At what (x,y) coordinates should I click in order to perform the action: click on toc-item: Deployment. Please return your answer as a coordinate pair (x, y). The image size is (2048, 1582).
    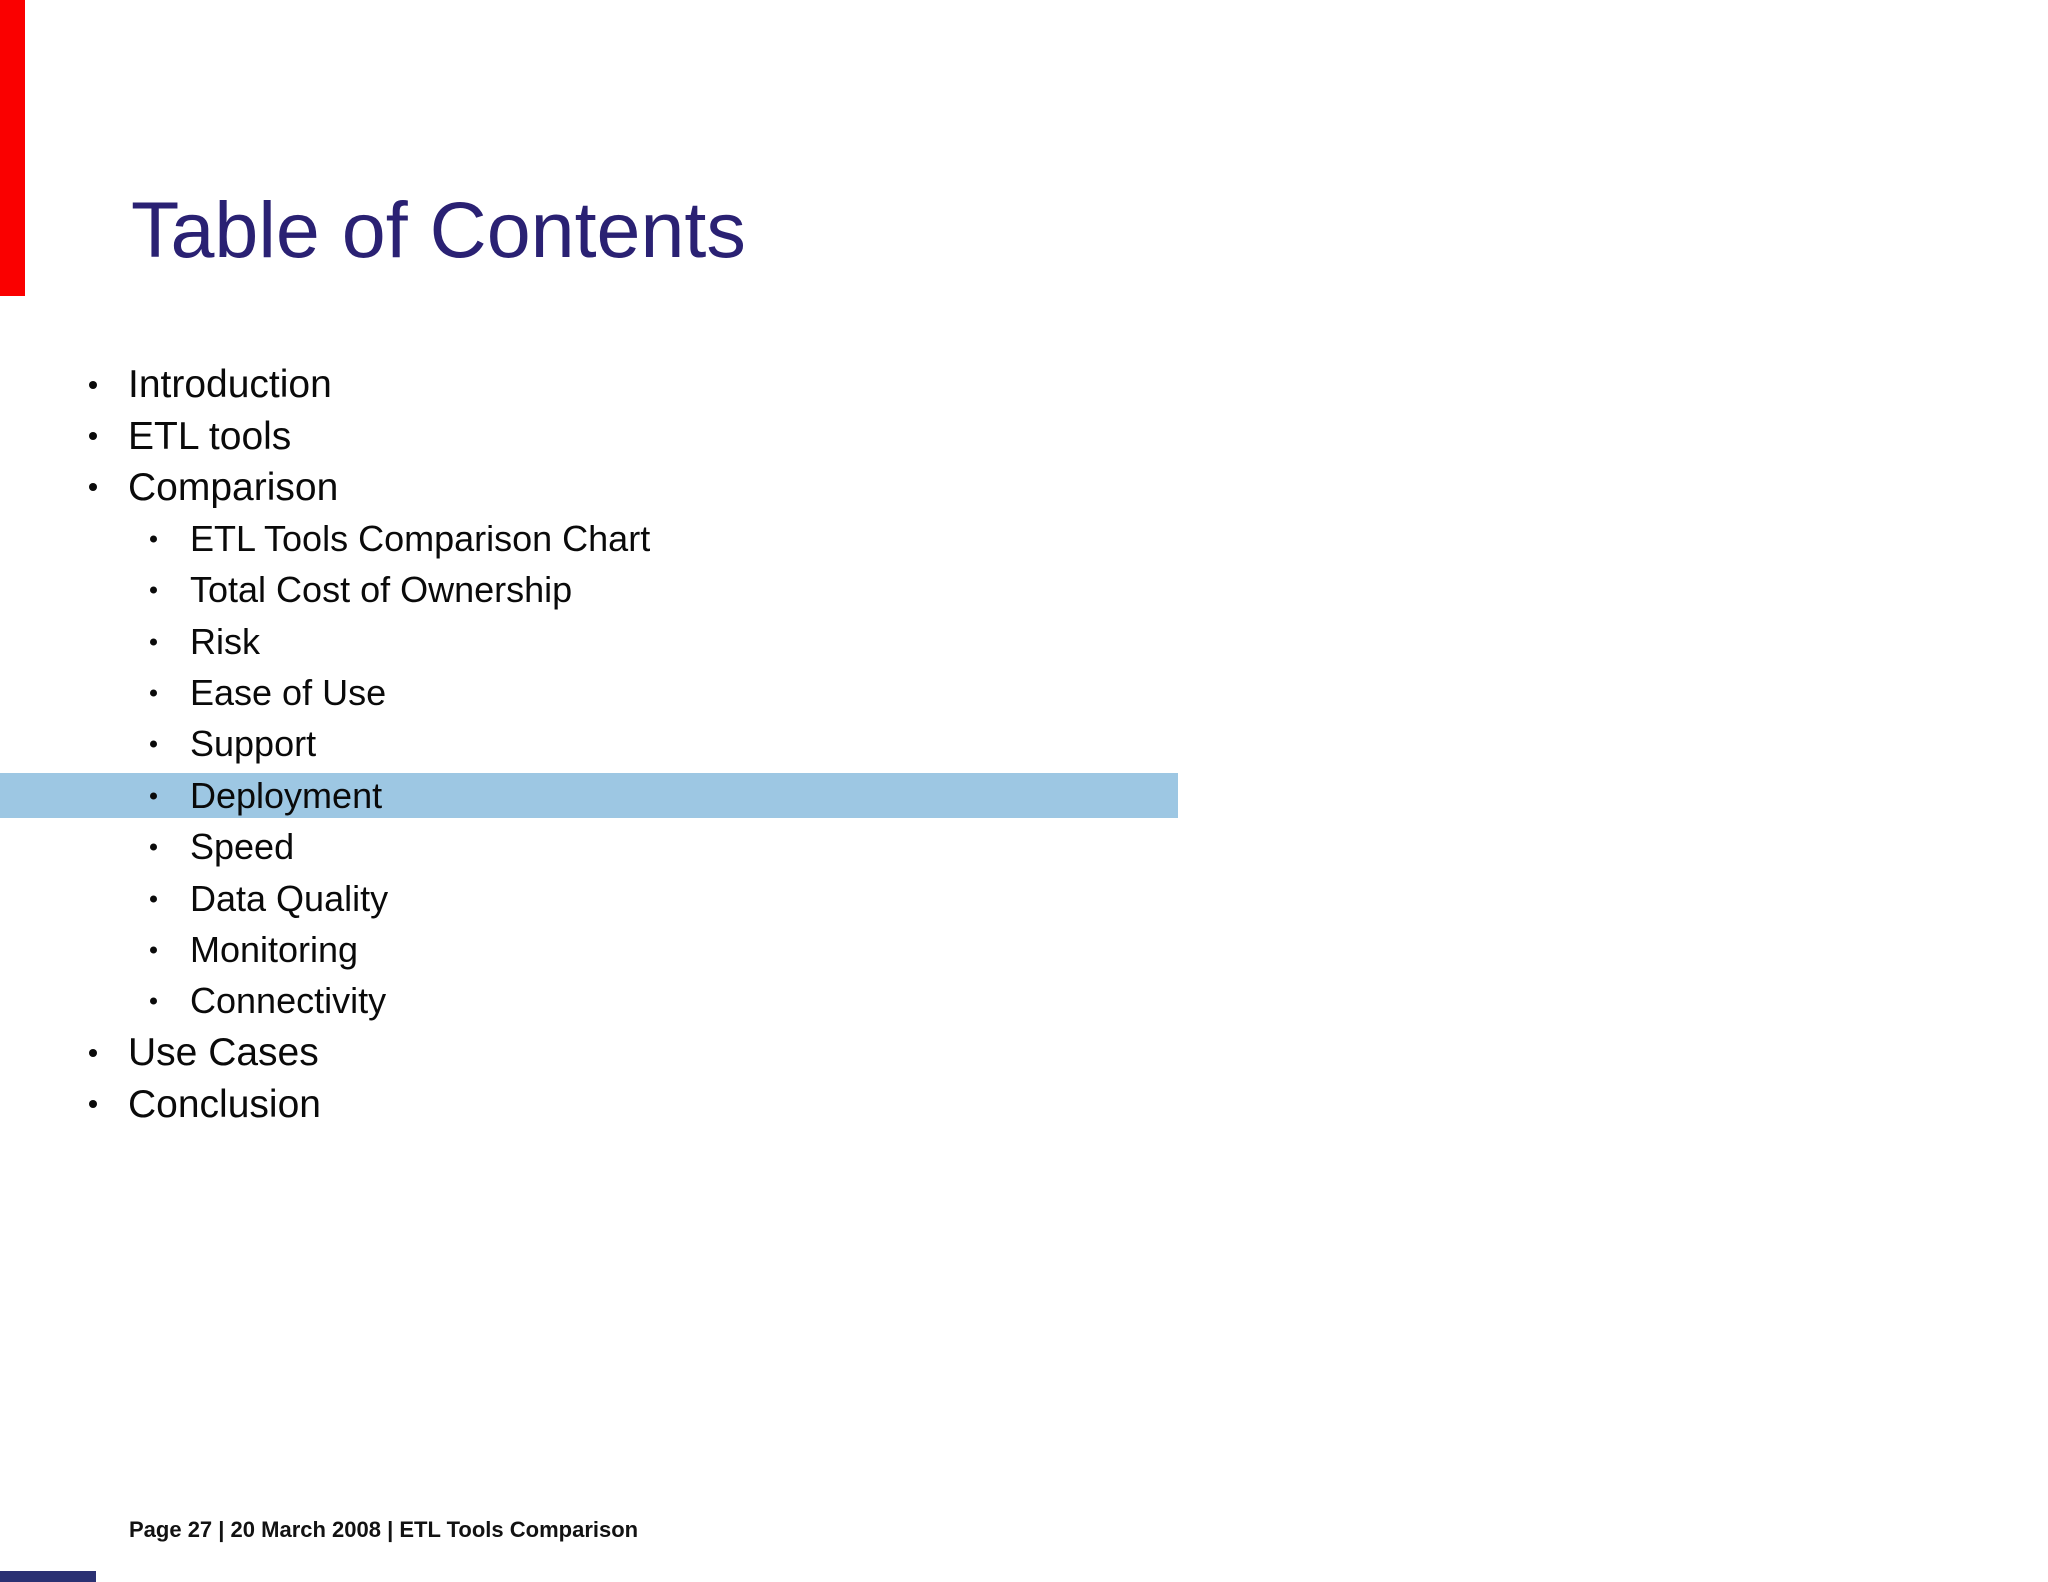
    Looking at the image, I should click on (1024, 795).